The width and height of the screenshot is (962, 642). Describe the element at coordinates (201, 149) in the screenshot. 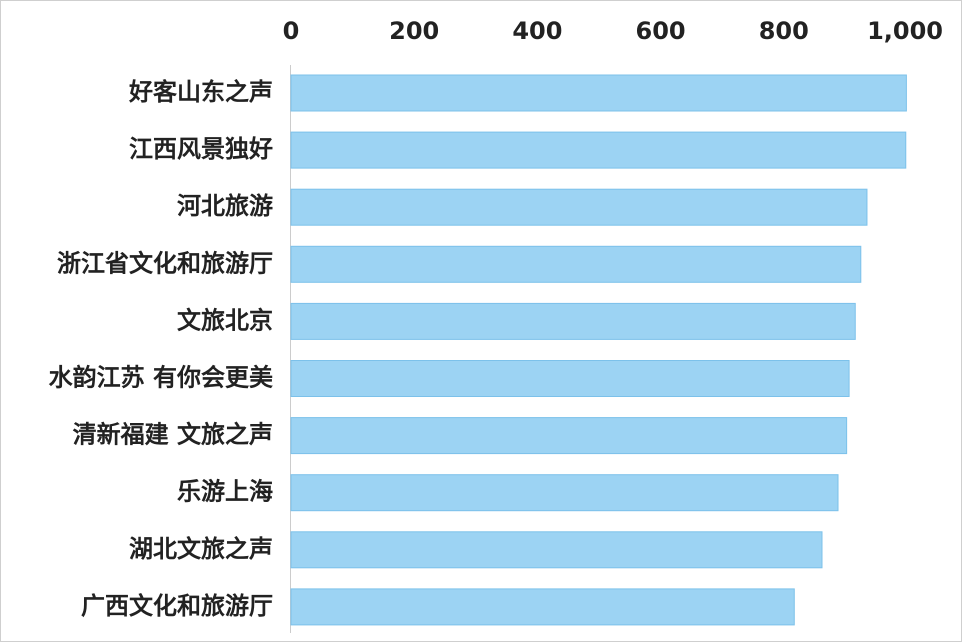

I see `category-label: 江西风景独好` at that location.